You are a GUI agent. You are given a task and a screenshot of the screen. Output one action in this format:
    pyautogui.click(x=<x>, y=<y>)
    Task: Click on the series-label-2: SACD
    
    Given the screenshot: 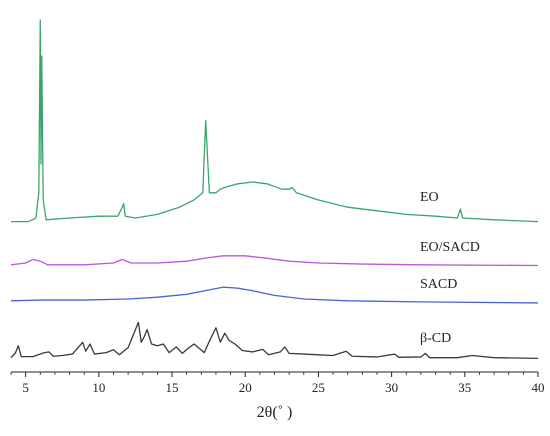 What is the action you would take?
    pyautogui.click(x=438, y=284)
    